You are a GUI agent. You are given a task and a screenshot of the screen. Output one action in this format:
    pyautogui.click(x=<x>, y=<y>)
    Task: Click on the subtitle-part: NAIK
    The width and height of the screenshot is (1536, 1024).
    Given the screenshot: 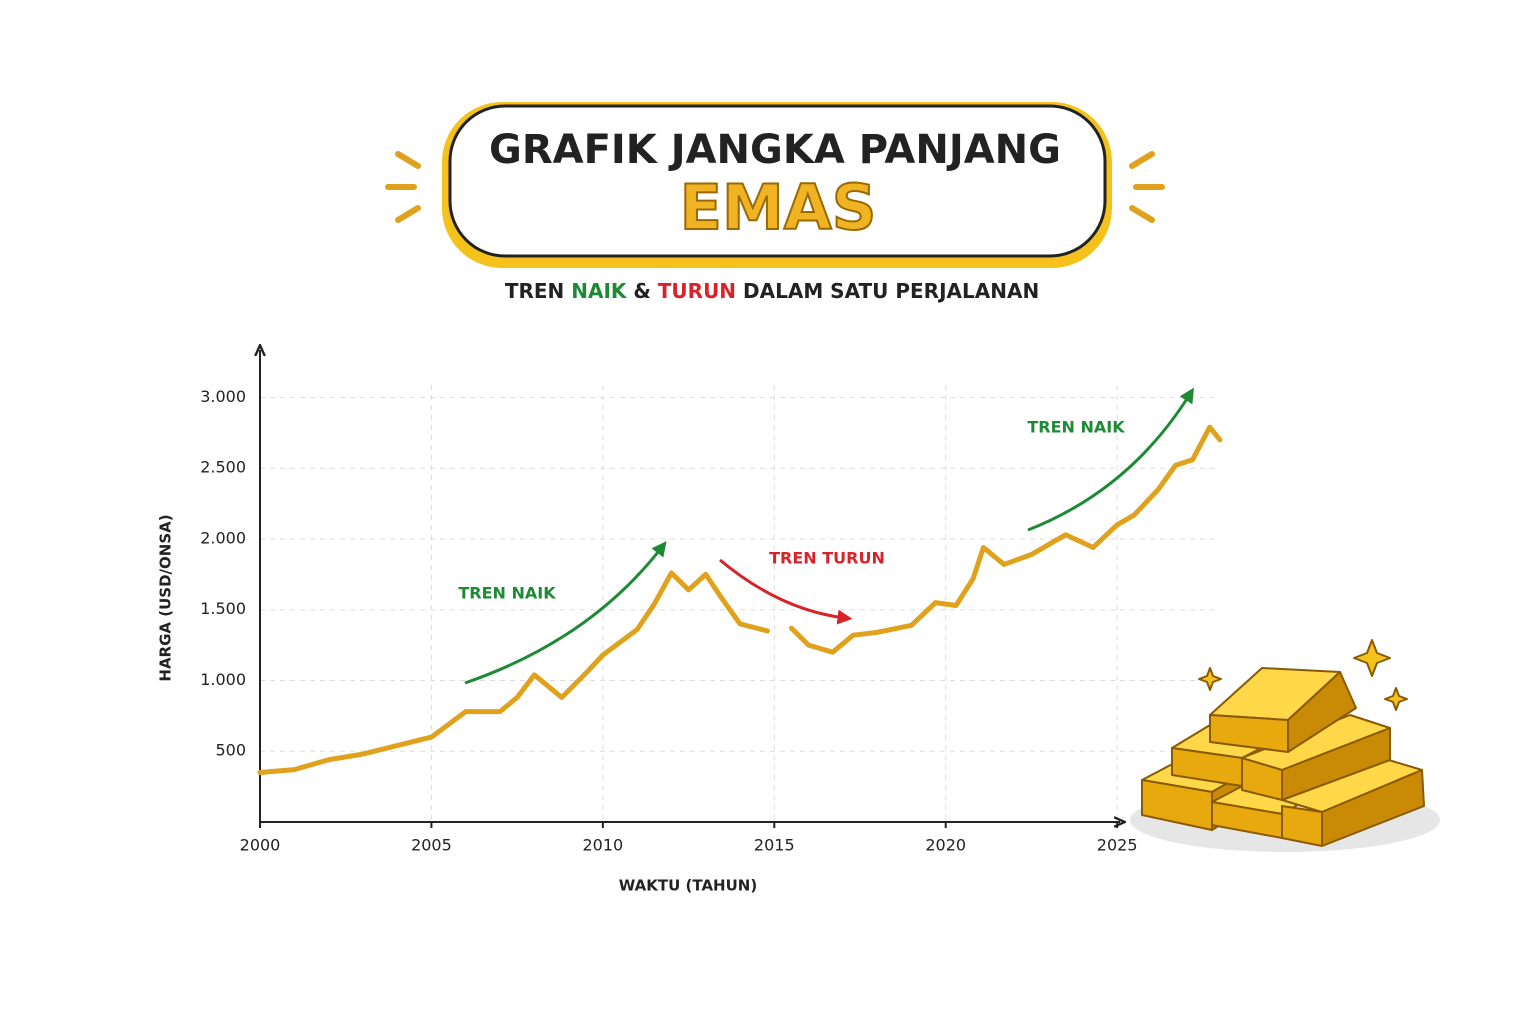 What is the action you would take?
    pyautogui.click(x=599, y=291)
    